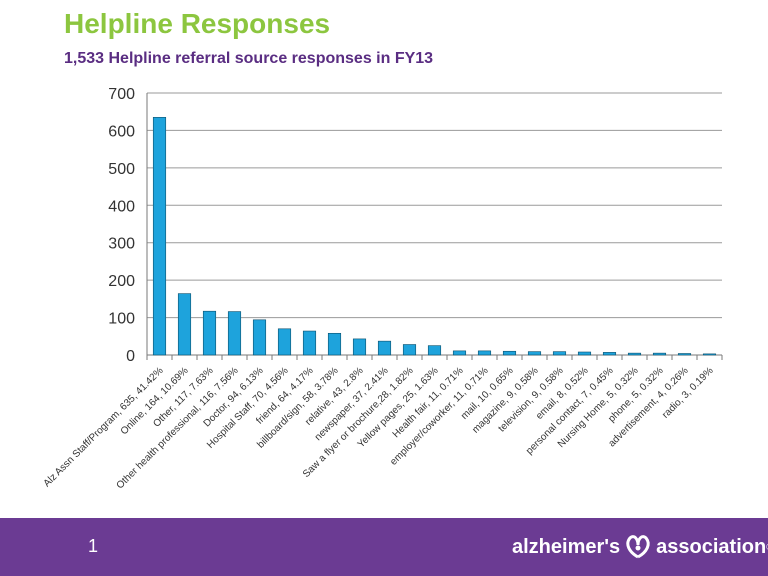 The image size is (768, 576). Describe the element at coordinates (384, 547) in the screenshot. I see `footer-bar: 1 alzheimer's association ®` at that location.